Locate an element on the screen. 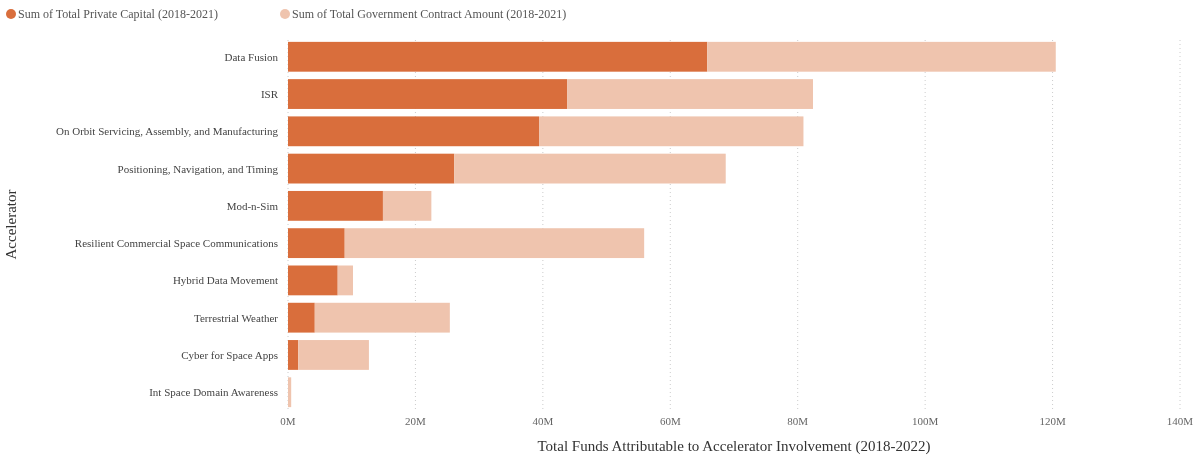 This screenshot has height=459, width=1200. x-tick-label: 40M is located at coordinates (543, 421).